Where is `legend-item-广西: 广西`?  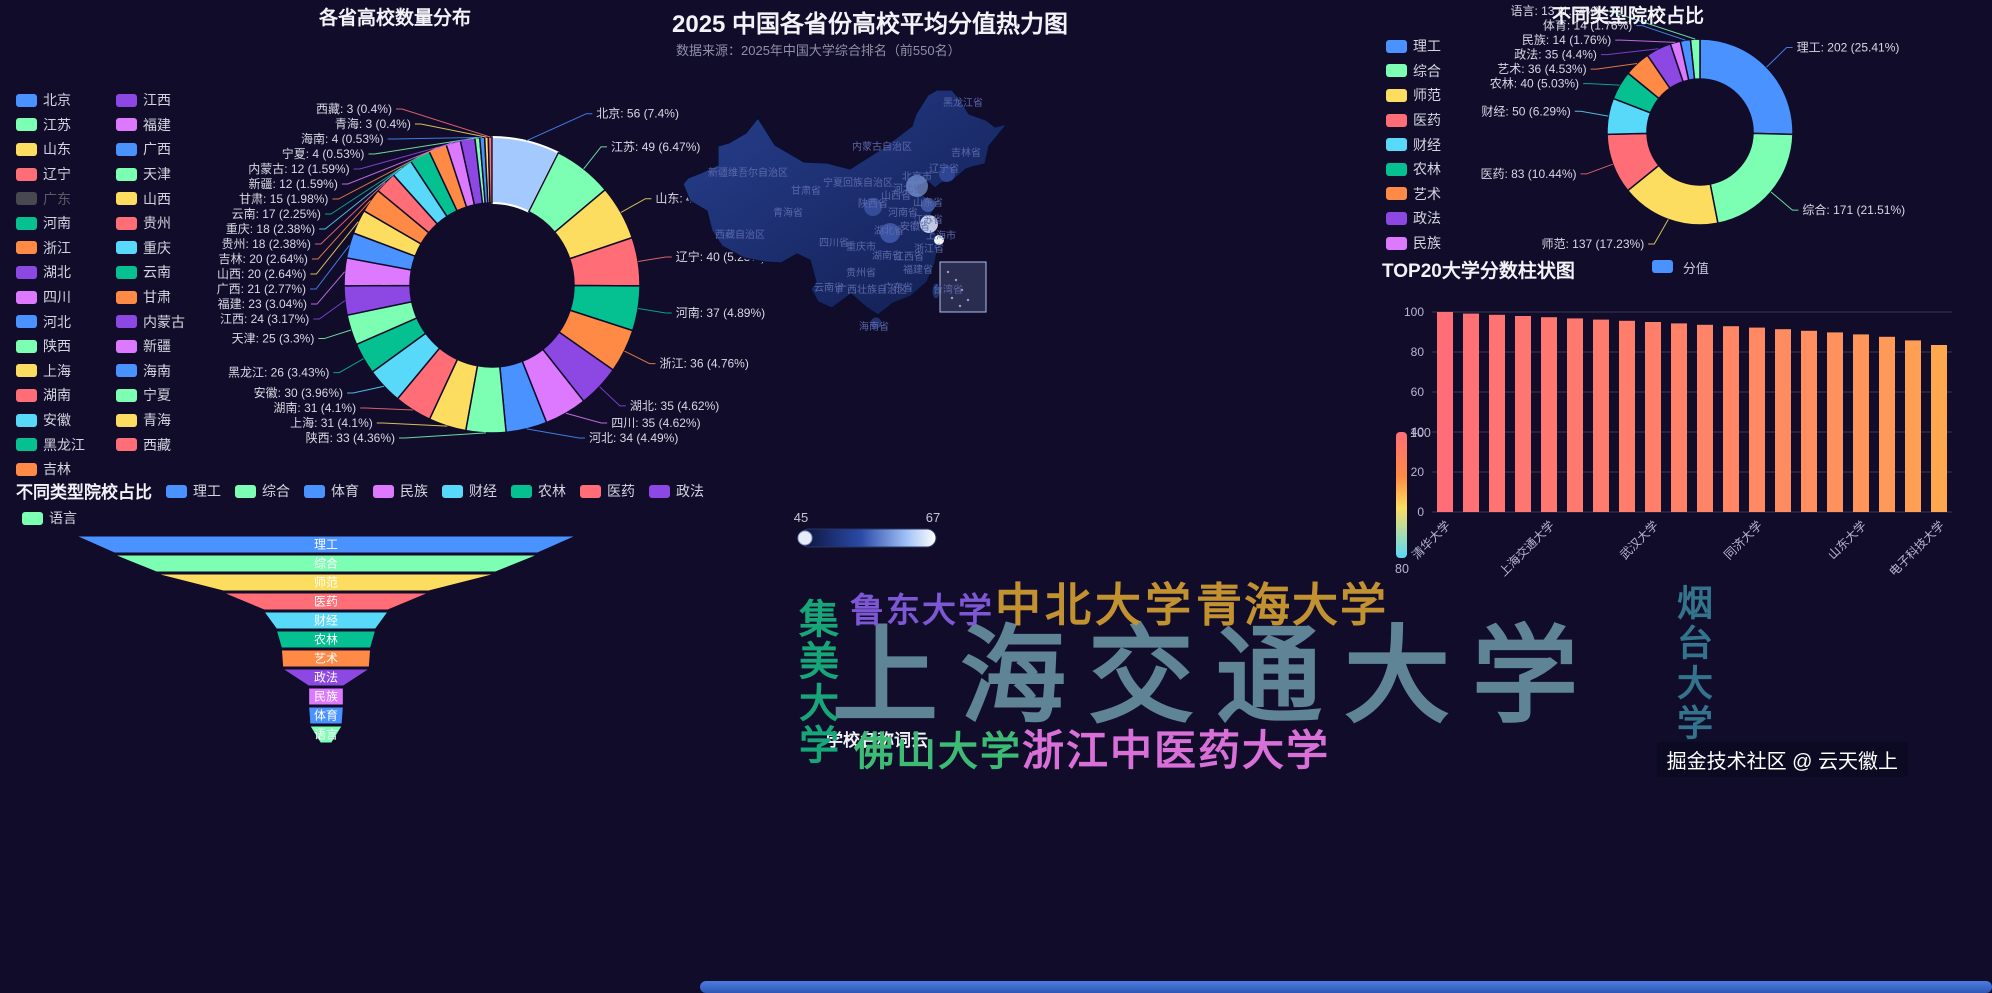 legend-item-广西: 广西 is located at coordinates (150, 149).